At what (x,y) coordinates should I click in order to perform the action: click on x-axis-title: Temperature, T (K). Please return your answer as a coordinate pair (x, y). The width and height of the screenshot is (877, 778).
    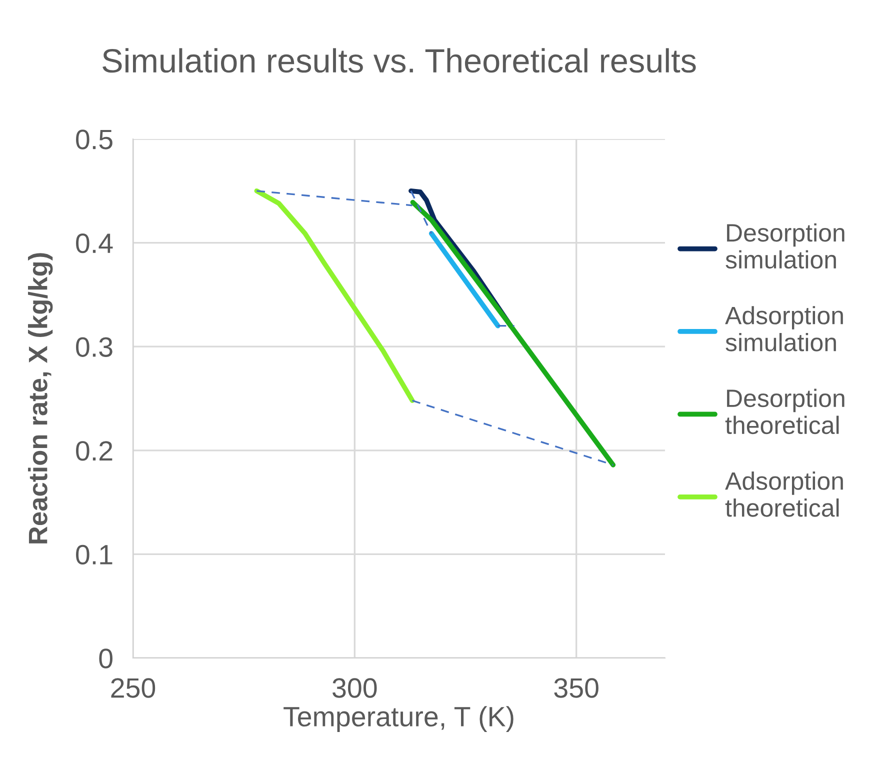
    Looking at the image, I should click on (399, 719).